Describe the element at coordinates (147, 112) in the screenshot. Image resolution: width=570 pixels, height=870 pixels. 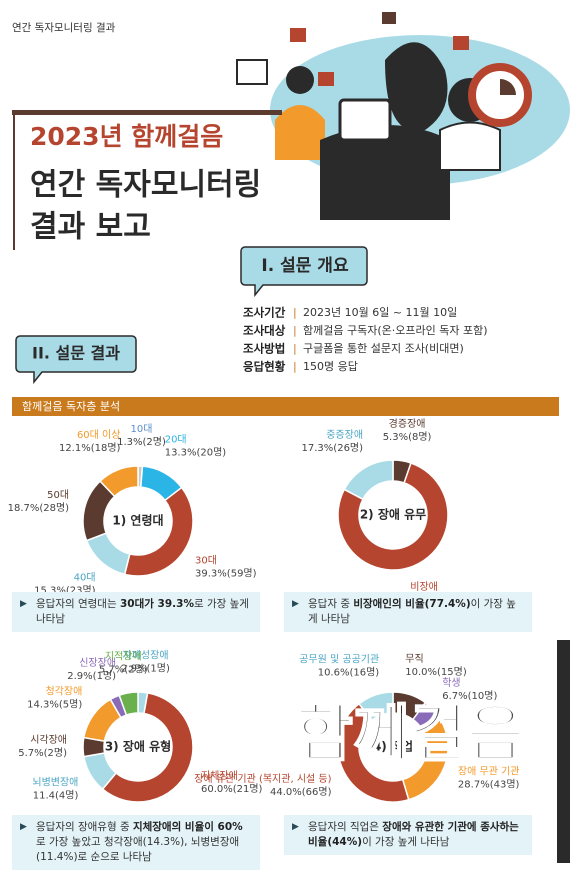
I see `title-rule` at that location.